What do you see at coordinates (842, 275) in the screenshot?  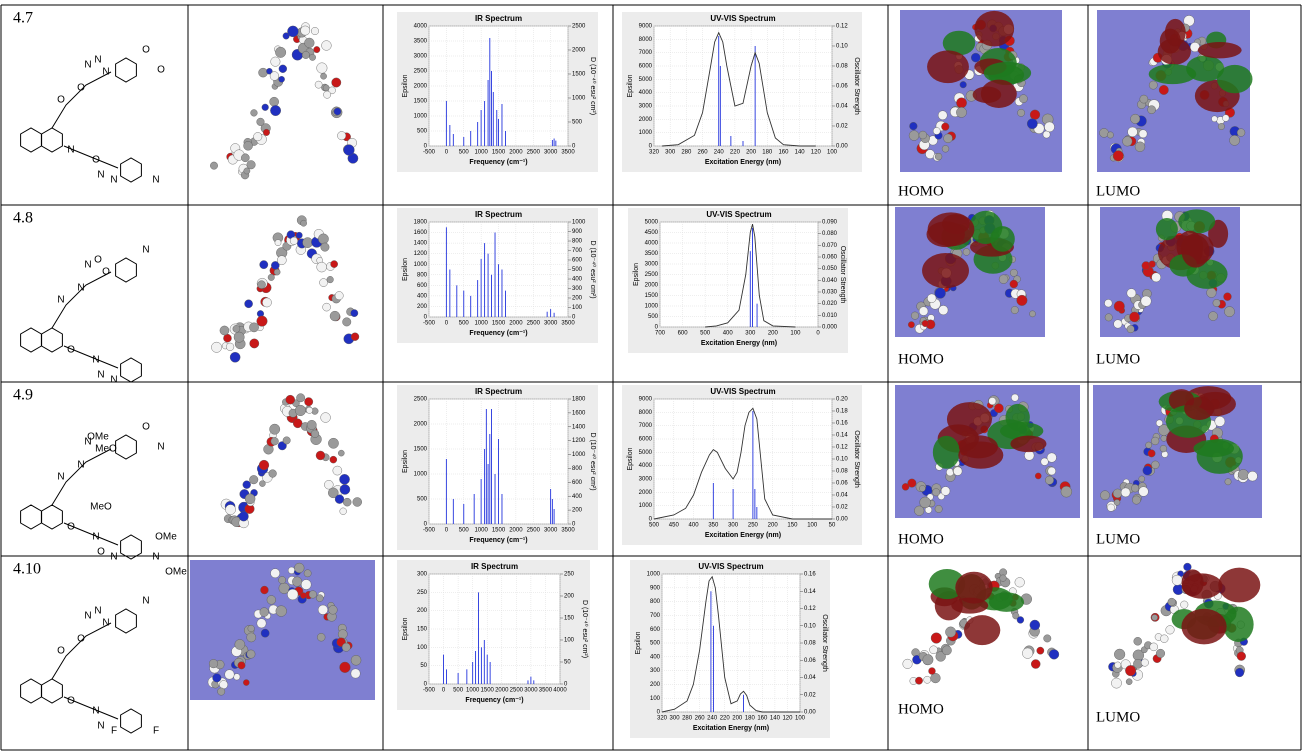 I see `y2-axis-label: Oscillator Strength` at bounding box center [842, 275].